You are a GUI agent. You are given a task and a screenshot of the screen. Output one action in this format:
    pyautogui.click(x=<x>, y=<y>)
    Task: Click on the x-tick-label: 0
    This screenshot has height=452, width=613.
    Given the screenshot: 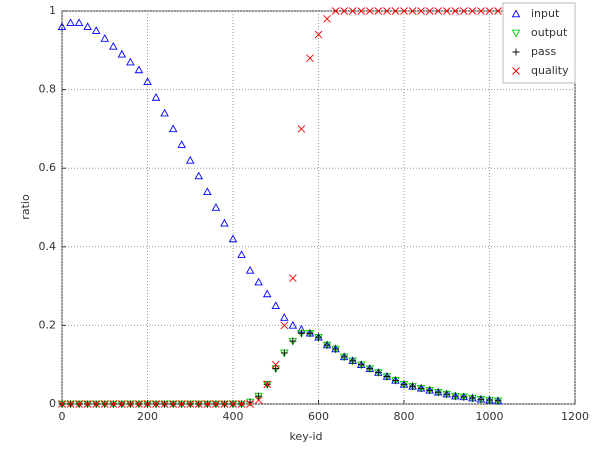 What is the action you would take?
    pyautogui.click(x=62, y=416)
    